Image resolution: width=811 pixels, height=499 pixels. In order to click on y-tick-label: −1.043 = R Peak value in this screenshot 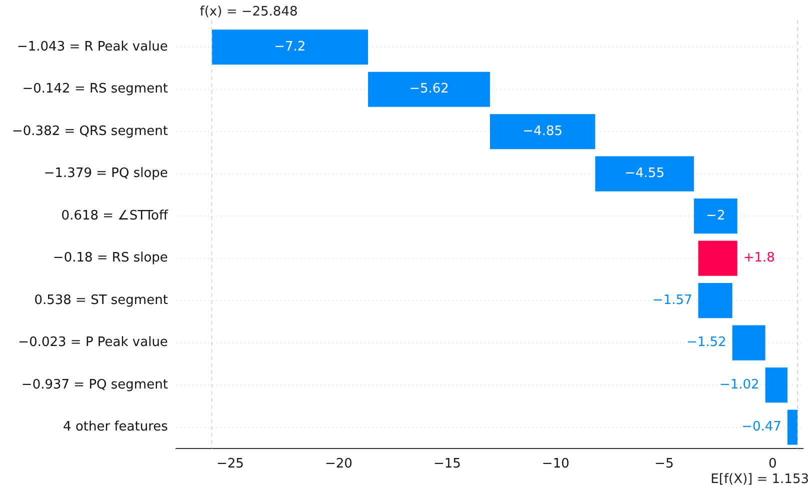, I will do `click(92, 46)`.